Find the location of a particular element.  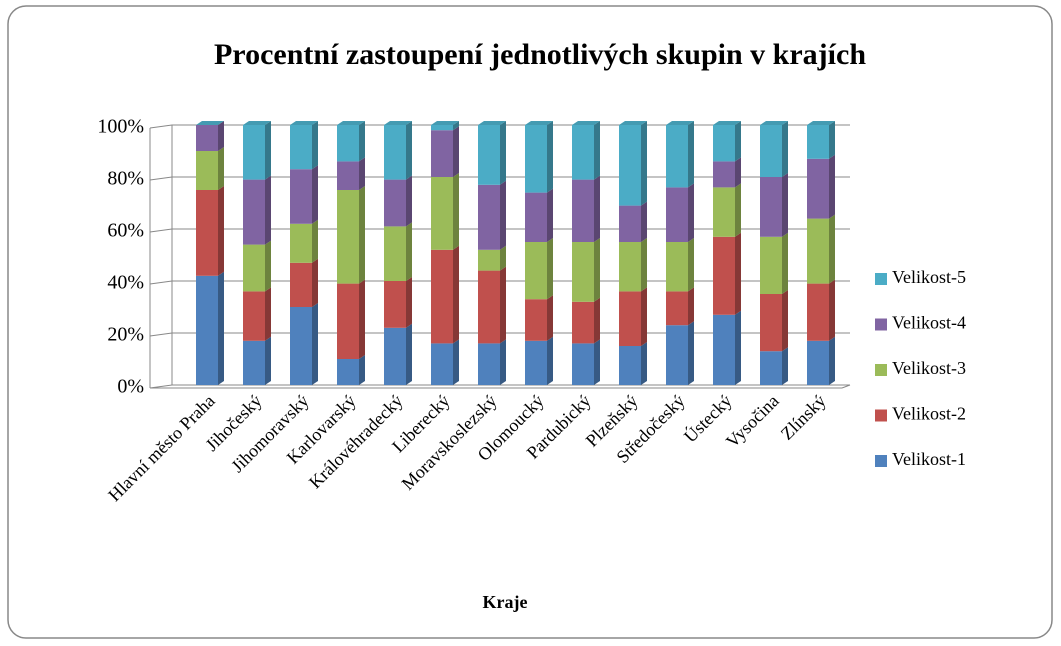

legend-label: Velikost-4 is located at coordinates (929, 323).